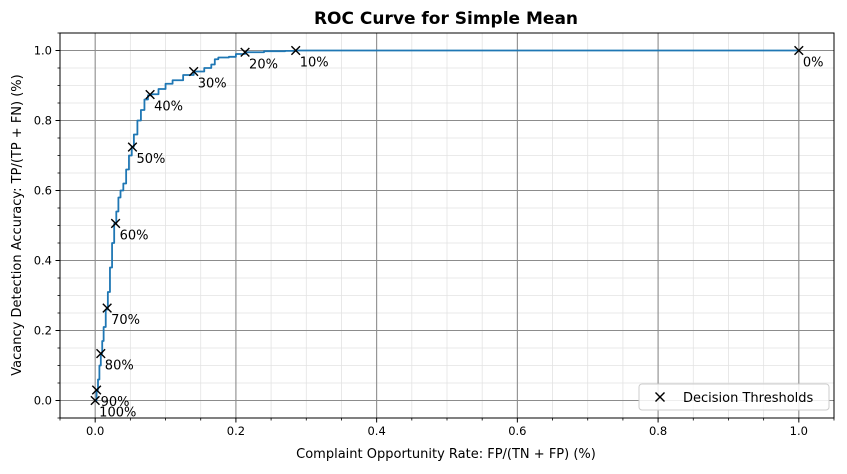 This screenshot has height=474, width=847. What do you see at coordinates (43, 261) in the screenshot?
I see `y-tick-label: 0.4` at bounding box center [43, 261].